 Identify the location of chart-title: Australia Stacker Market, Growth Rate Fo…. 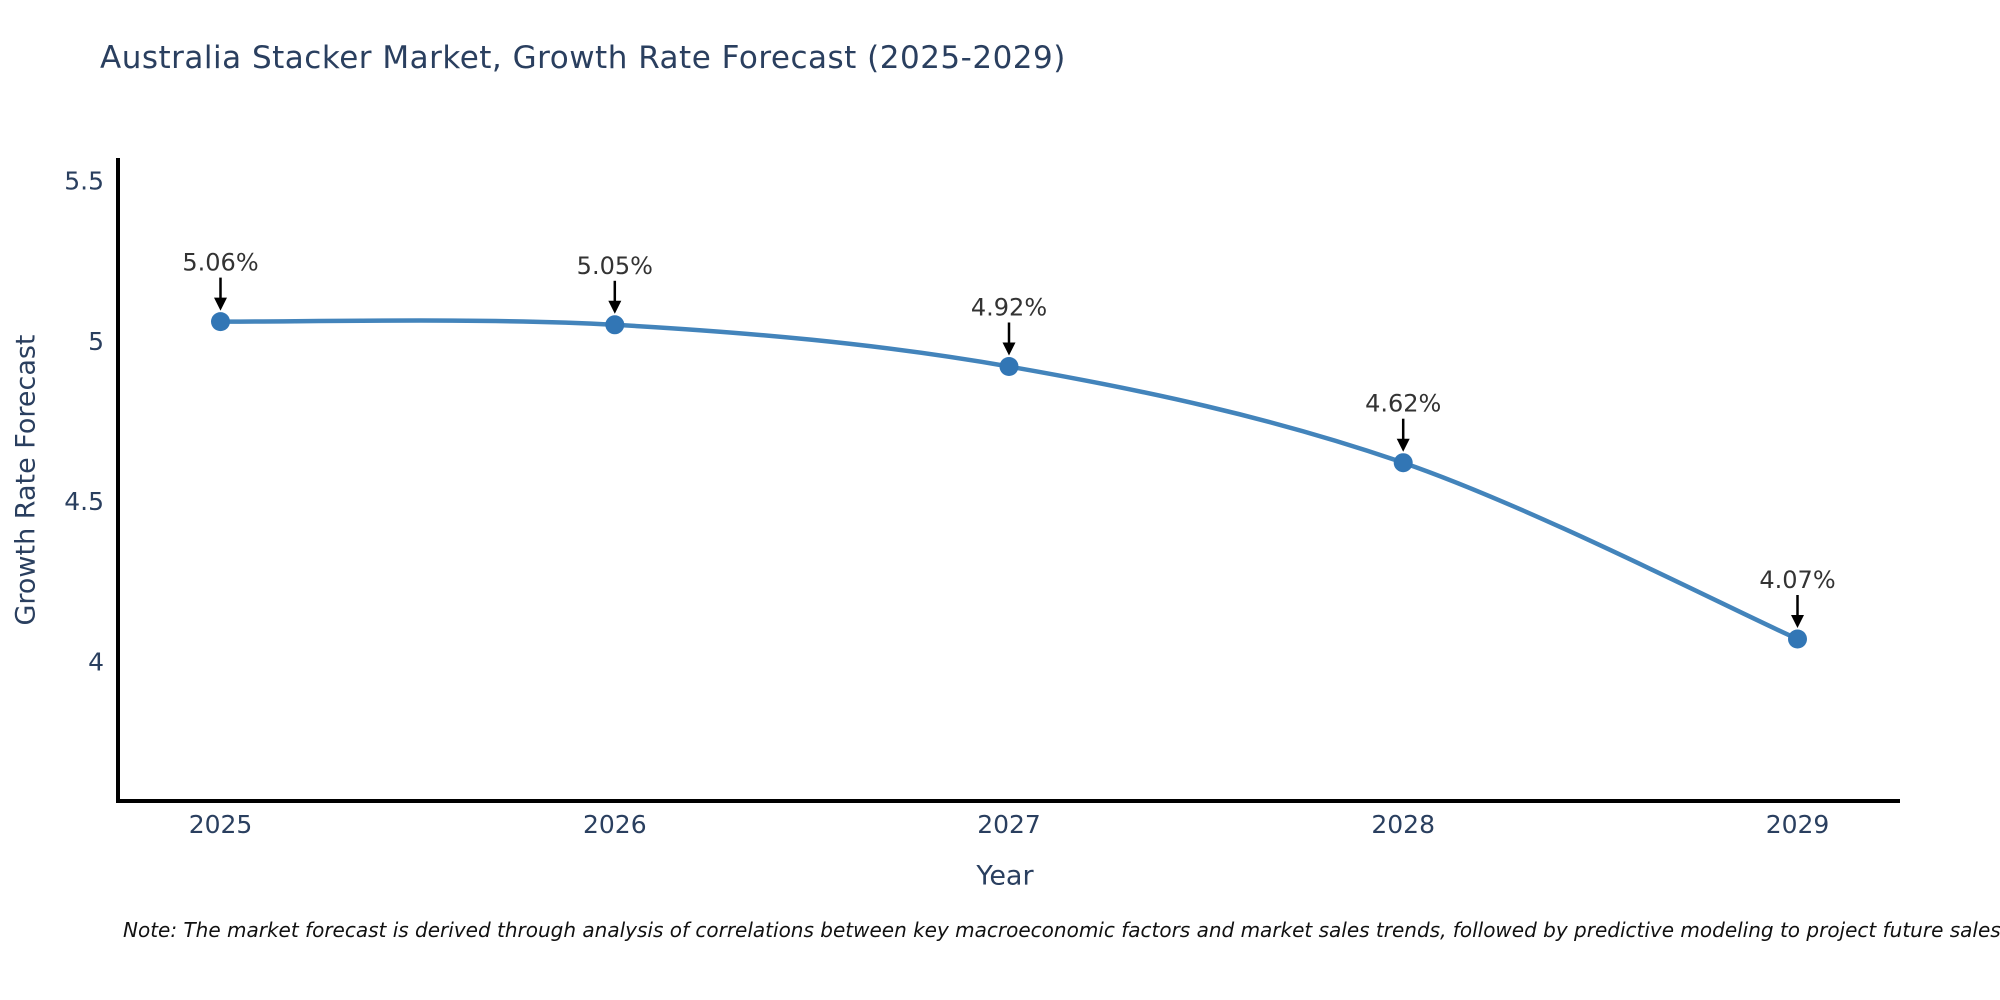
(583, 58).